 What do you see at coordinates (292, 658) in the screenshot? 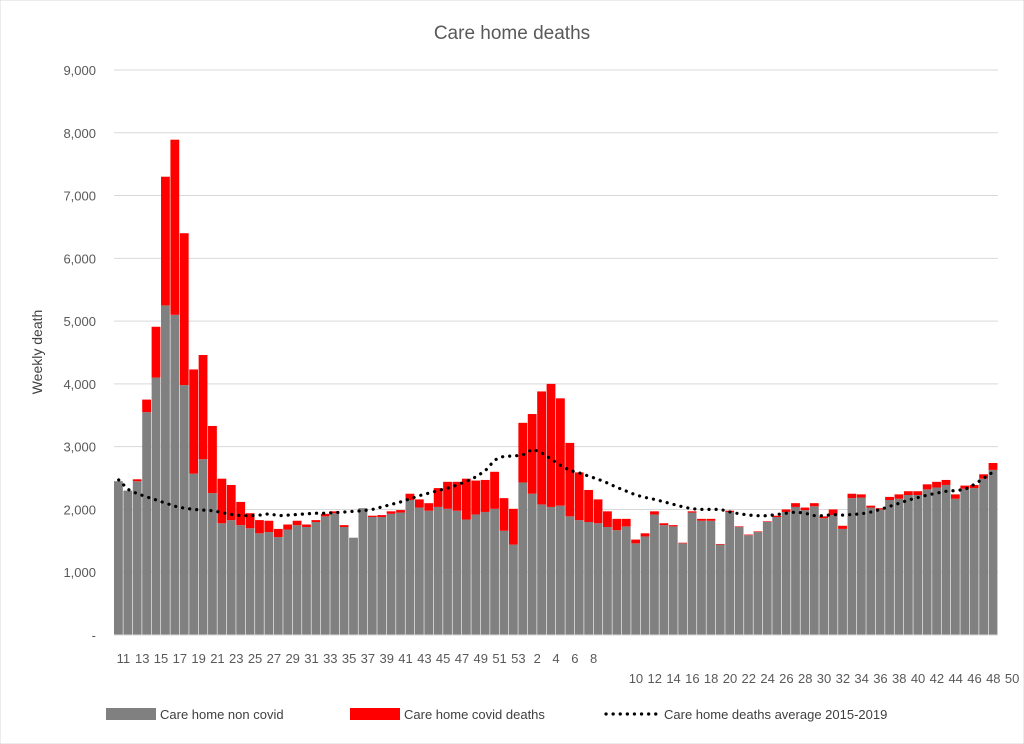
I see `x-tick-label: 29` at bounding box center [292, 658].